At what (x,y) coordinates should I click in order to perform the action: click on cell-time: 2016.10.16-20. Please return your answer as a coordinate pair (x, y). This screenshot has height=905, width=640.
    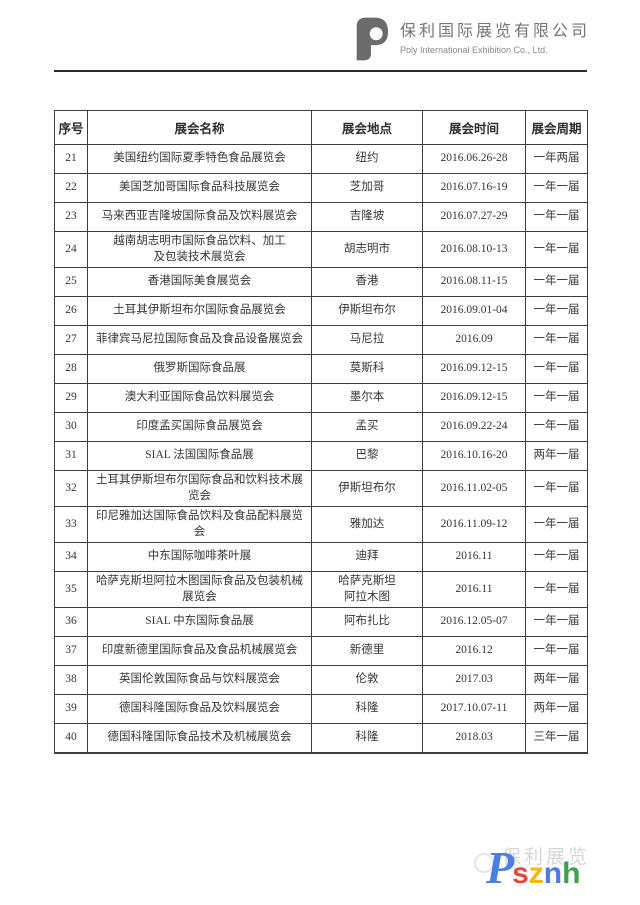
    Looking at the image, I should click on (474, 456).